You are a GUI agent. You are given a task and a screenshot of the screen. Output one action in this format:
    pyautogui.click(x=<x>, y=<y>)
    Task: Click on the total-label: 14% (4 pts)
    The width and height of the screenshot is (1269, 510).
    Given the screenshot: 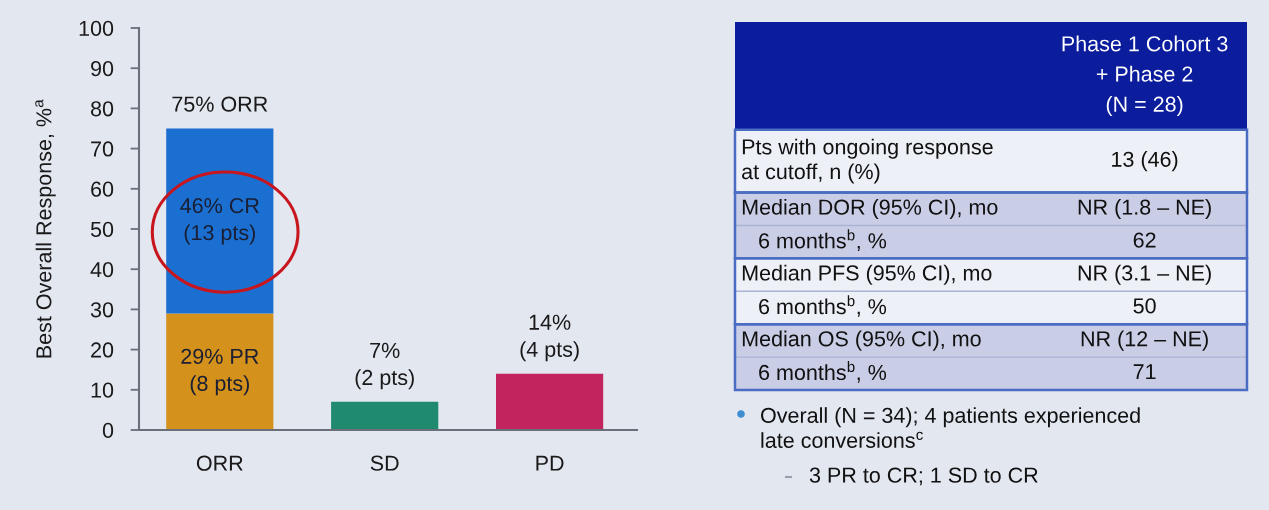 What is the action you would take?
    pyautogui.click(x=549, y=338)
    